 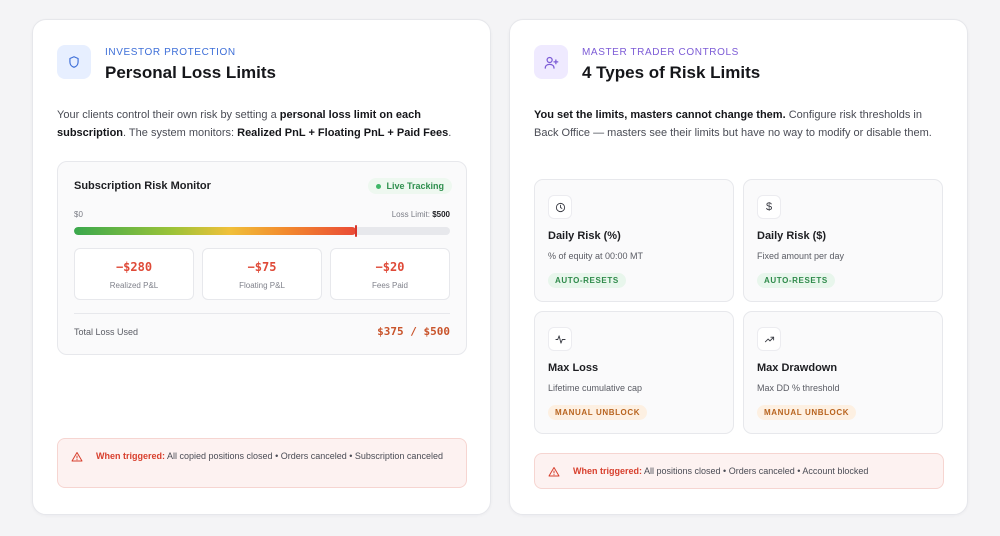 What do you see at coordinates (190, 72) in the screenshot?
I see `section-title: Personal Loss Limits` at bounding box center [190, 72].